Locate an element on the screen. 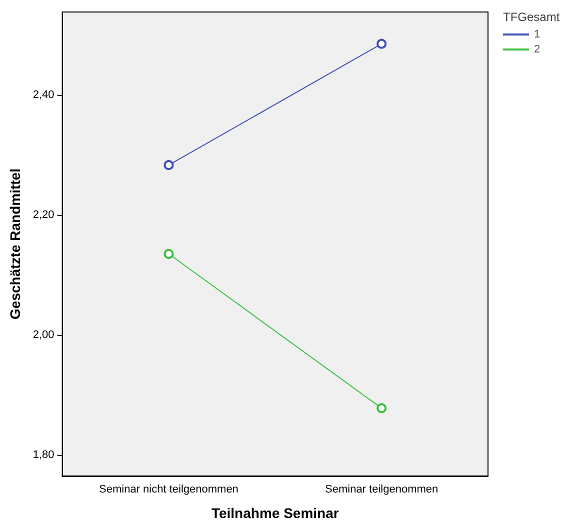 Image resolution: width=582 pixels, height=526 pixels. legend-title: TFGesamt is located at coordinates (531, 17).